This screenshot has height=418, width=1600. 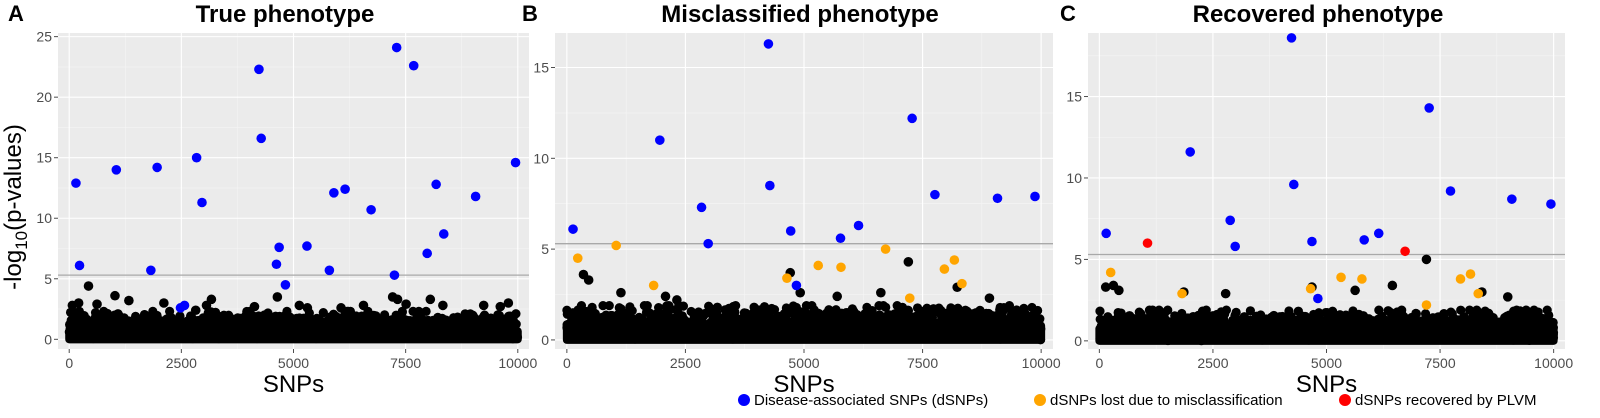 I want to click on y-axis-title: -log10(p-values), so click(x=15, y=207).